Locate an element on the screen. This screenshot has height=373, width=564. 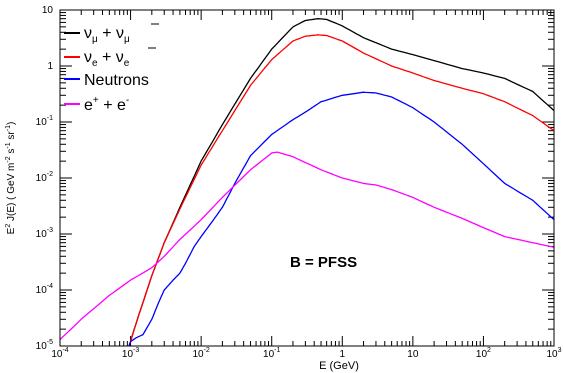
legend-label: νe + νe is located at coordinates (107, 59).